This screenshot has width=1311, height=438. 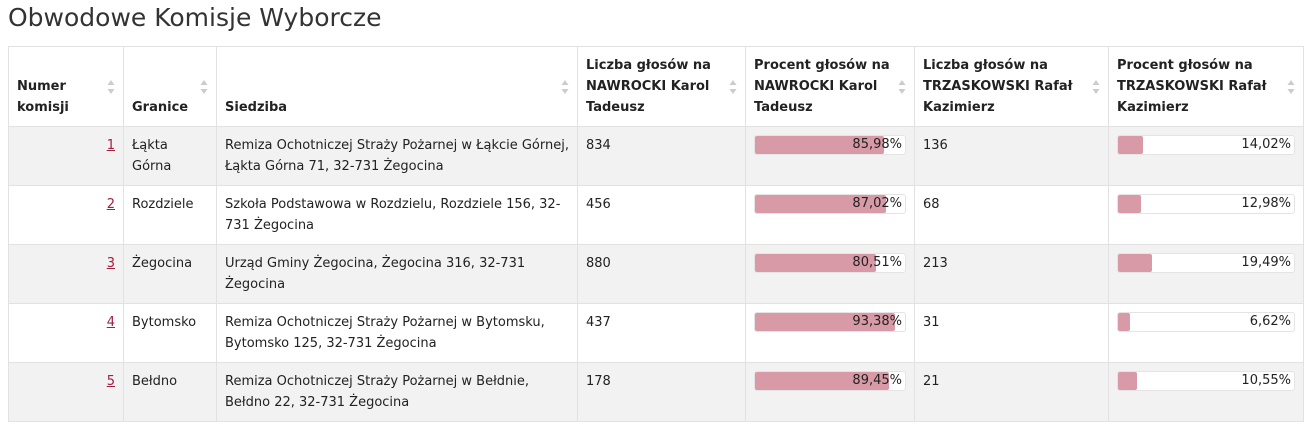 What do you see at coordinates (877, 380) in the screenshot?
I see `percent-label: 89,45%` at bounding box center [877, 380].